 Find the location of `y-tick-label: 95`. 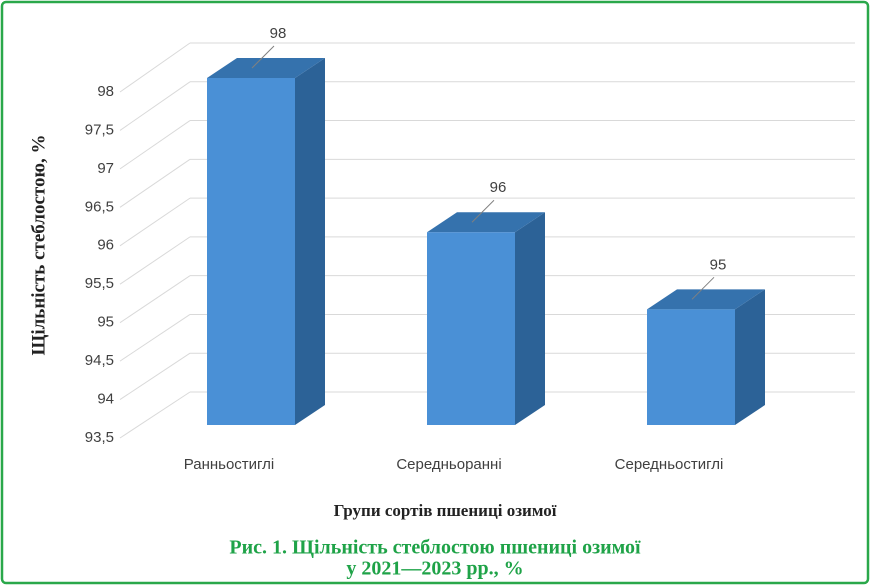

y-tick-label: 95 is located at coordinates (105, 322).